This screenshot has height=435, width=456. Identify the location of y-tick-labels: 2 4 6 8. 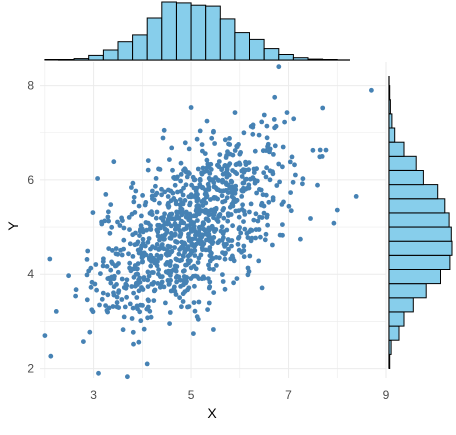
(30, 227).